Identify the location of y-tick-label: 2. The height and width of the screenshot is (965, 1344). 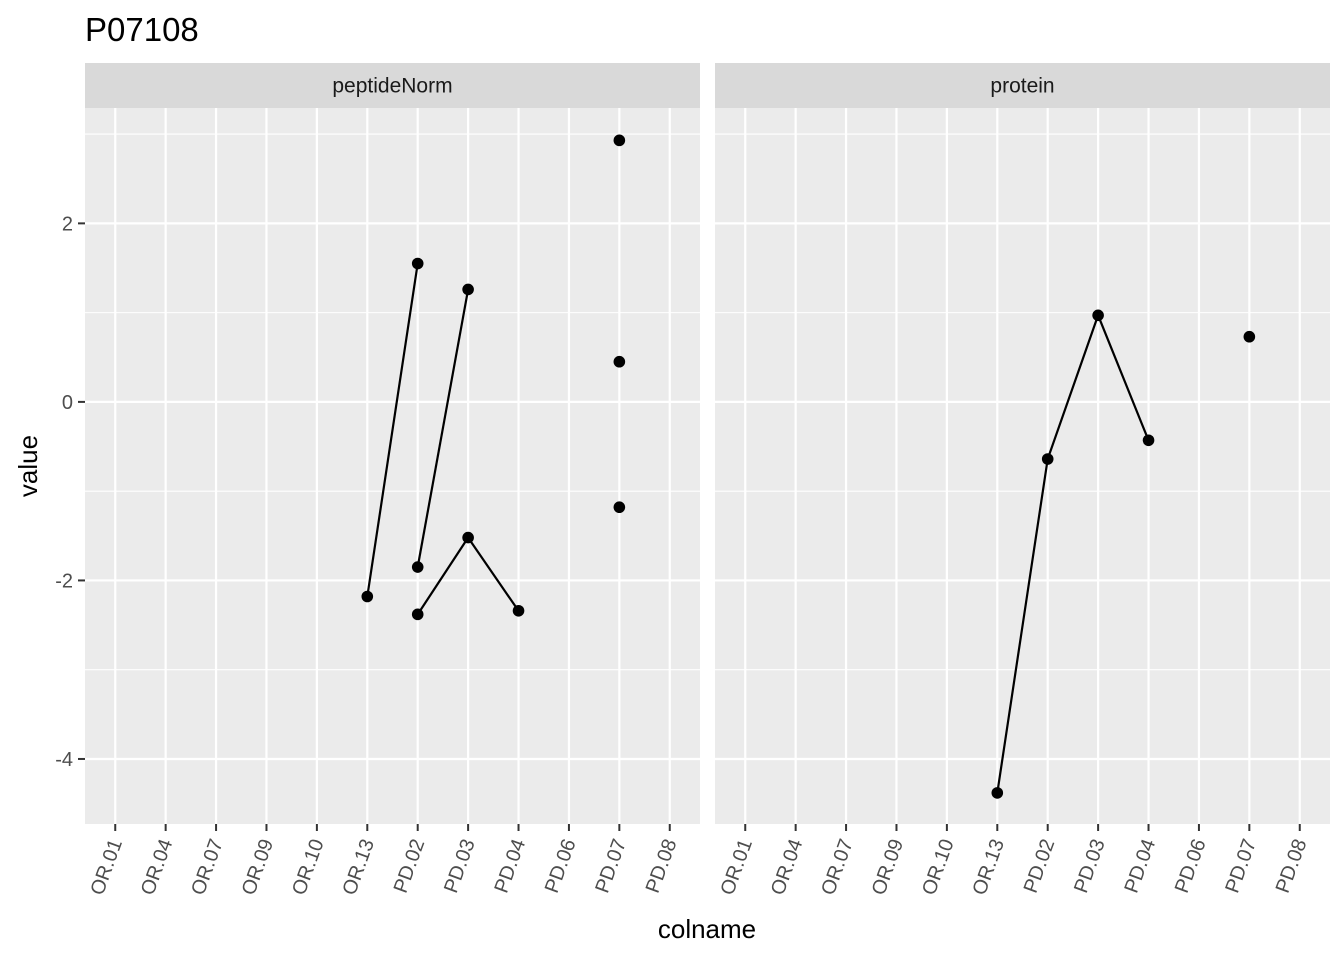
(67, 224).